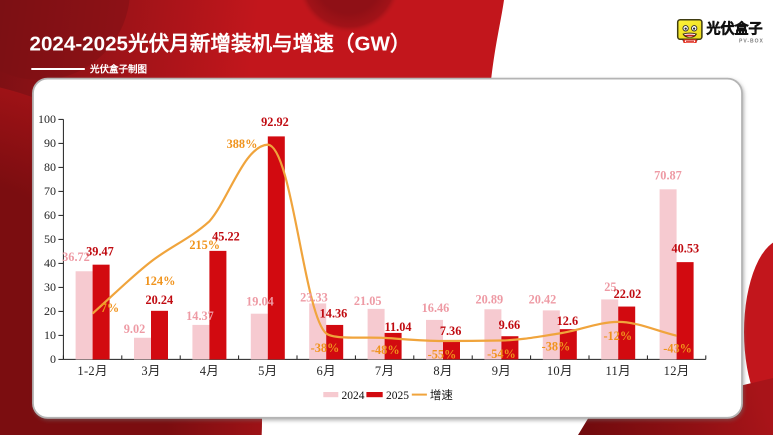 This screenshot has height=435, width=773. I want to click on svg-text: 5月, so click(267, 371).